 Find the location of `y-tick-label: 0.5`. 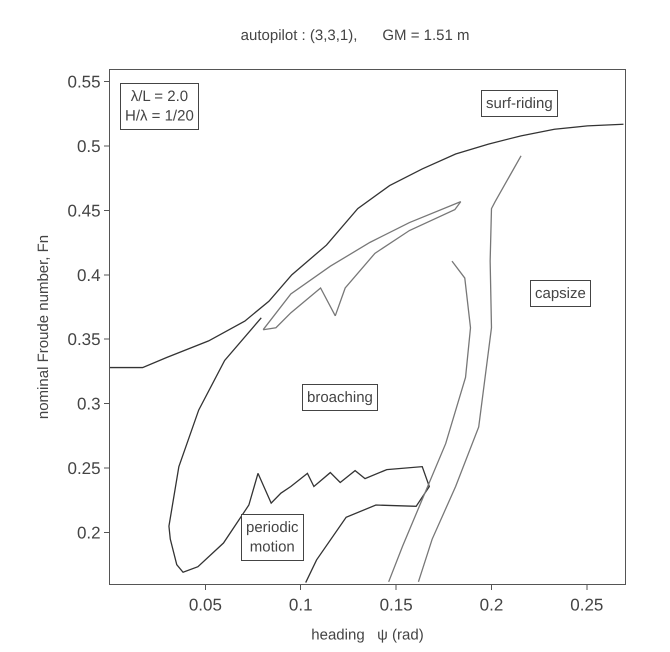

y-tick-label: 0.5 is located at coordinates (88, 146).